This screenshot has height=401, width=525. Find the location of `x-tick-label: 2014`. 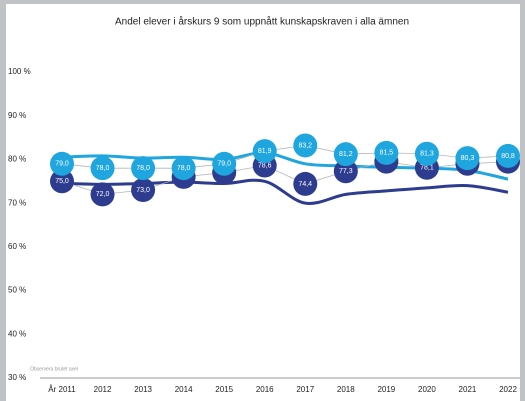

x-tick-label: 2014 is located at coordinates (184, 389).